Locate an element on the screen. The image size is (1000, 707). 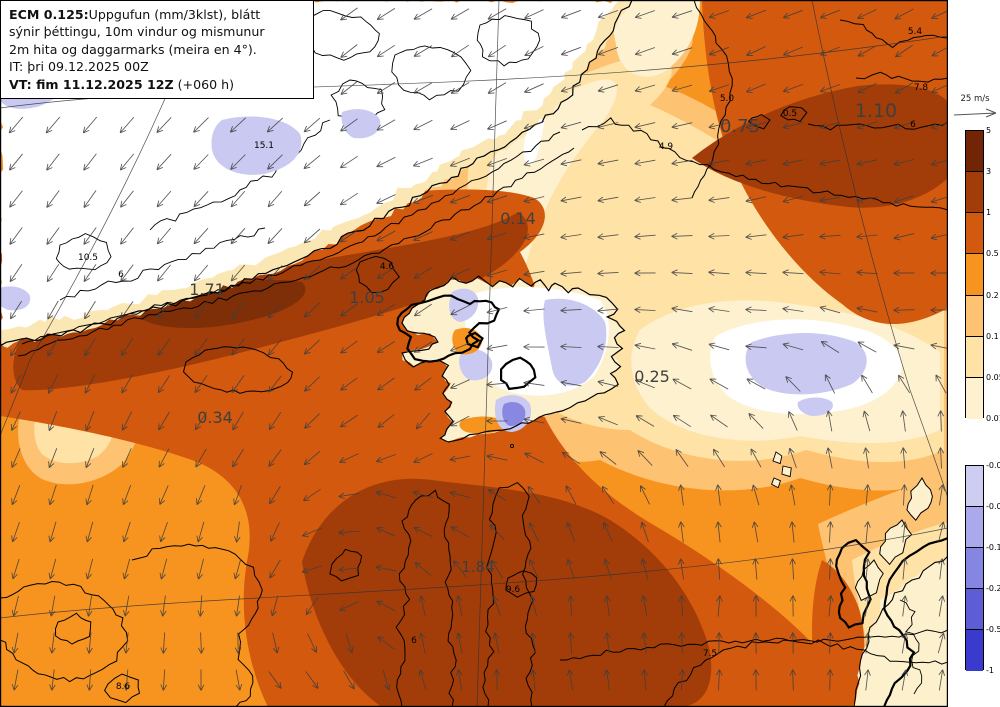
evaporation-legend: 5 3 1 0.5 0.2 0.1 0.05 0.01 is located at coordinates (982, 274).